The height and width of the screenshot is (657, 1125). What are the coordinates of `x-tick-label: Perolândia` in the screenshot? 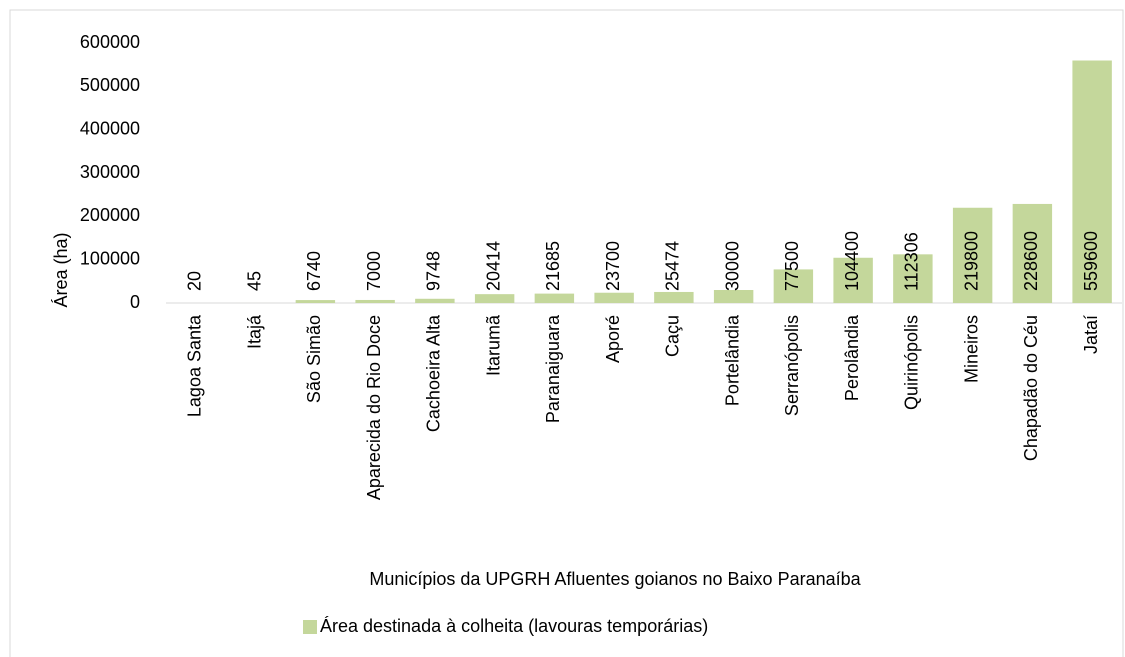 It's located at (852, 357).